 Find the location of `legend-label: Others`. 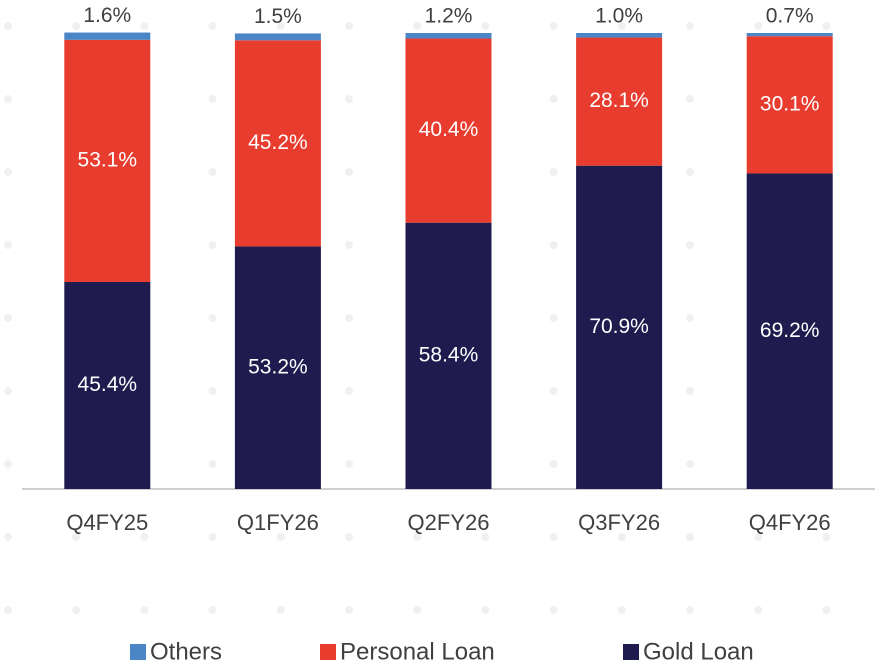

legend-label: Others is located at coordinates (186, 651).